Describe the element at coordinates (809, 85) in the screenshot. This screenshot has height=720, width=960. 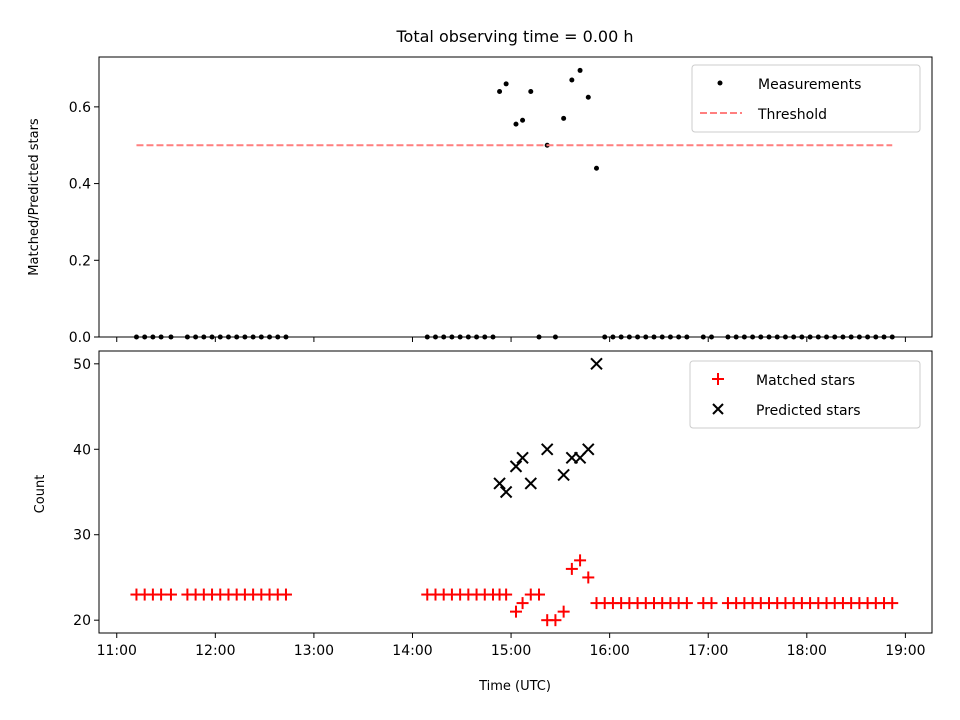
I see `legend-measurements-label: Measurements` at that location.